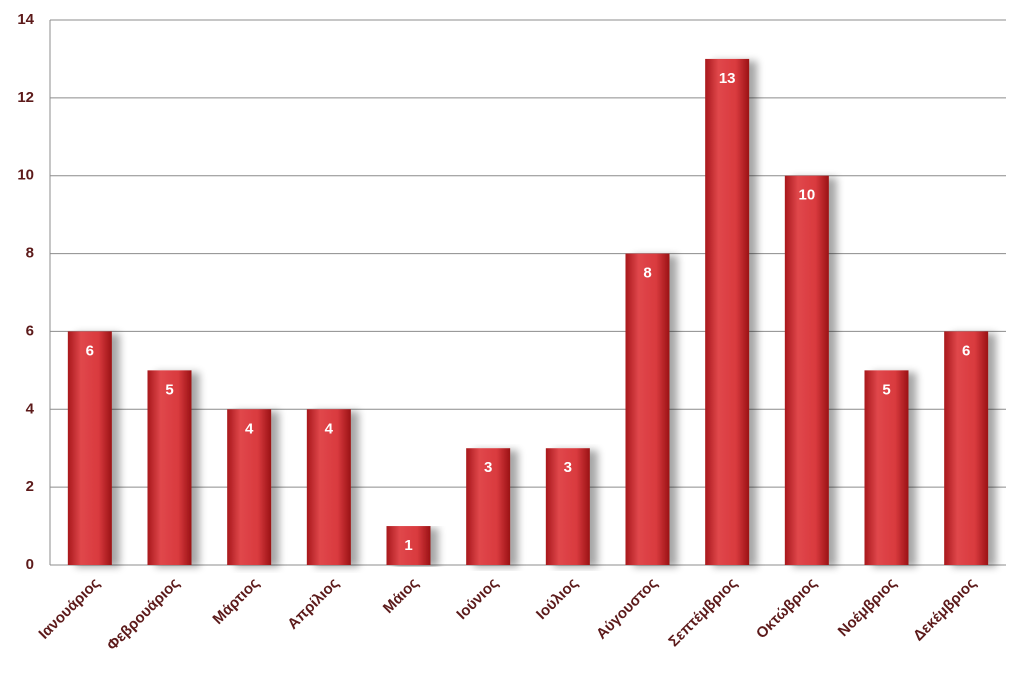  Describe the element at coordinates (806, 195) in the screenshot. I see `data-label: 10` at that location.